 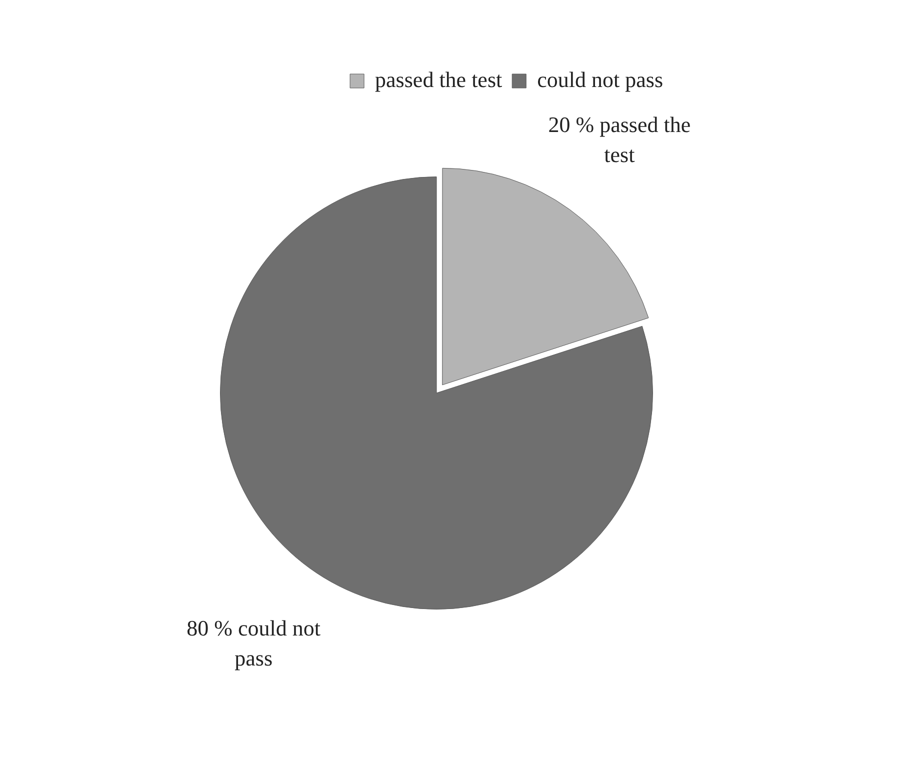 I want to click on legend-label: could not pass, so click(x=600, y=79).